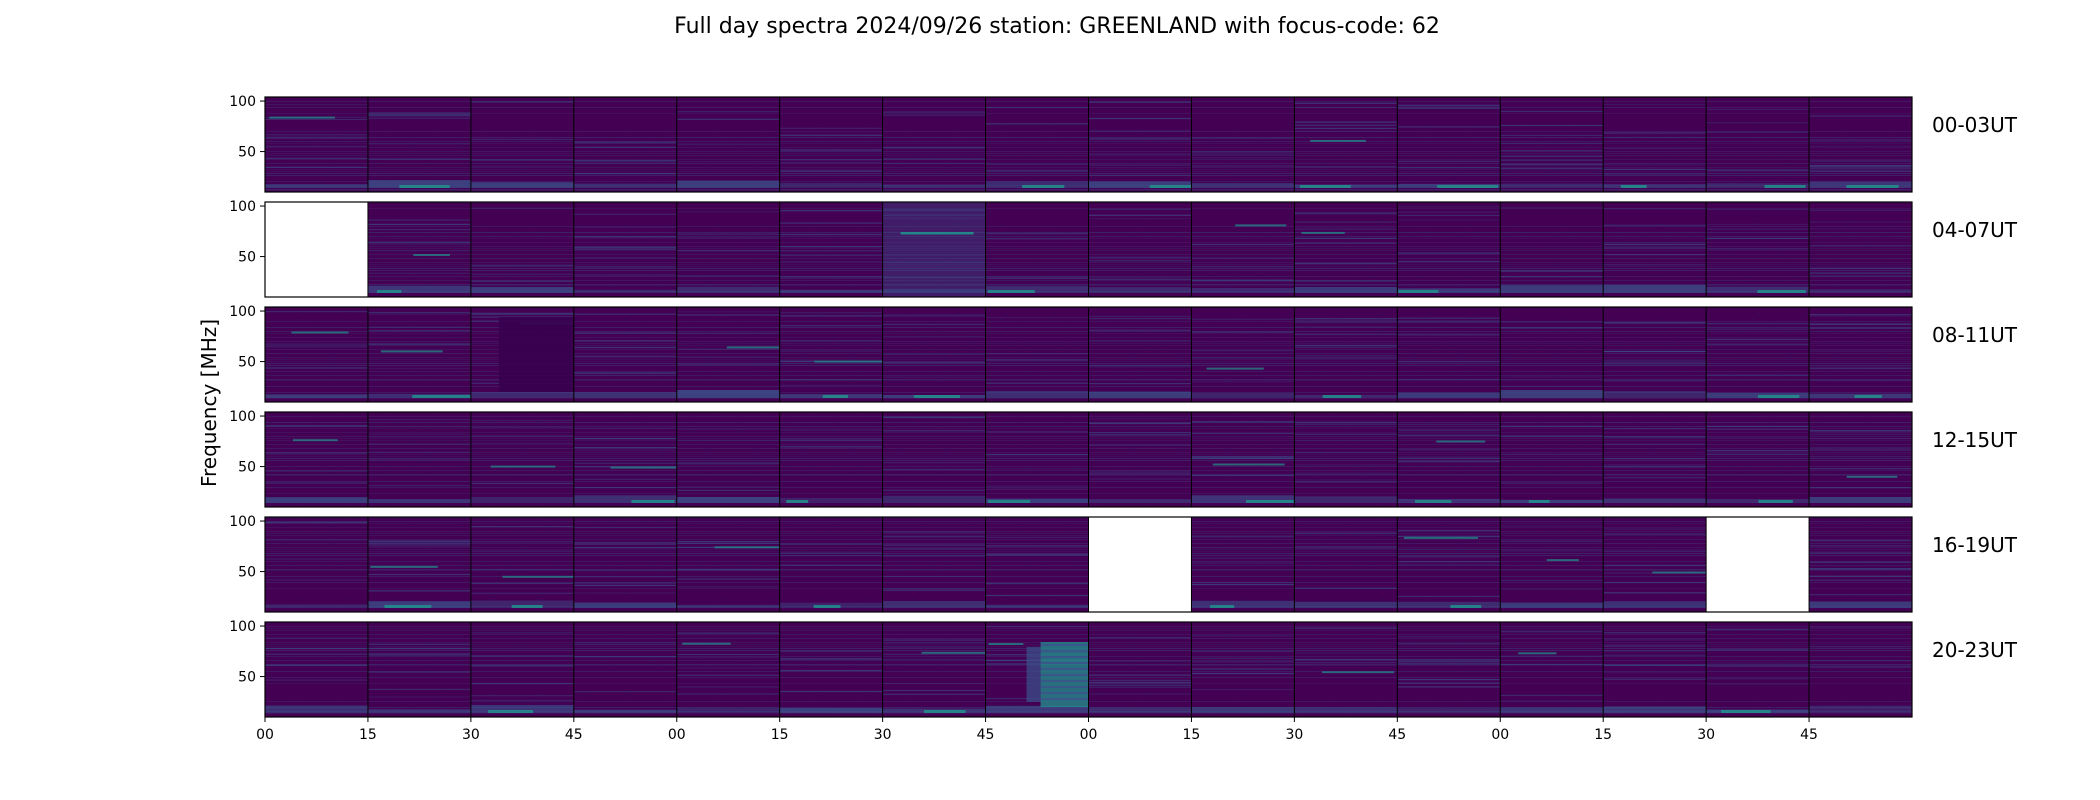  Describe the element at coordinates (1033, 674) in the screenshot. I see `bright-block-edge` at that location.